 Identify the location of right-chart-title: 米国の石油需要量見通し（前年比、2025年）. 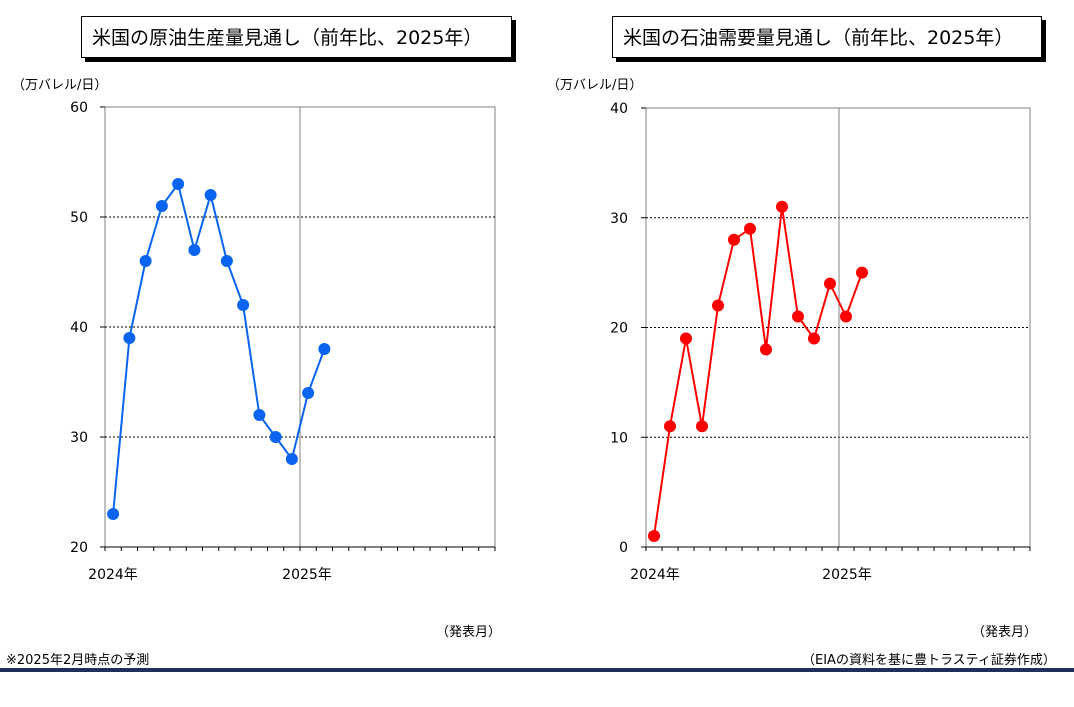
(827, 37).